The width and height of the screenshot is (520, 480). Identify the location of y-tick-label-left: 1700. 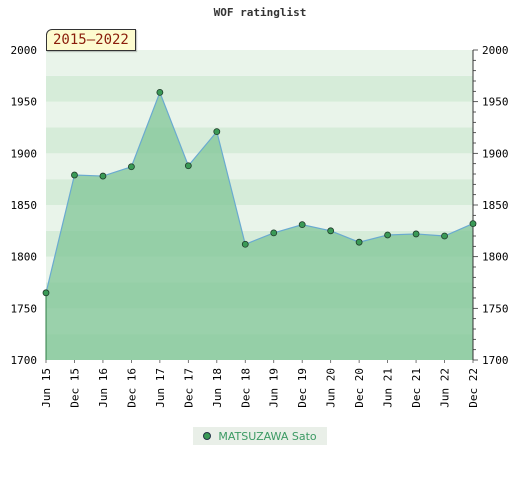
(24, 360).